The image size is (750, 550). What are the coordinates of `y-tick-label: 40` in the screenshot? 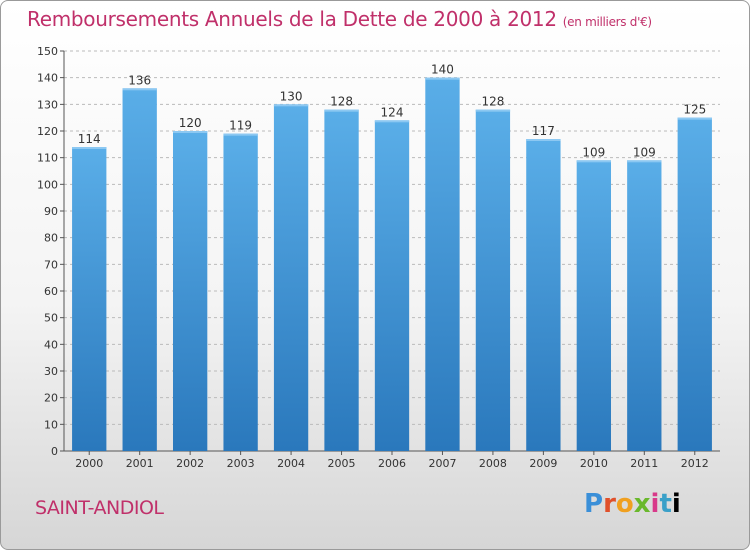 It's located at (51, 344).